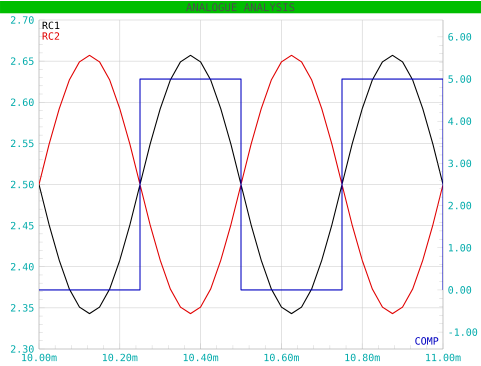 The height and width of the screenshot is (366, 481). What do you see at coordinates (22, 144) in the screenshot?
I see `y-tick-label: 2.55` at bounding box center [22, 144].